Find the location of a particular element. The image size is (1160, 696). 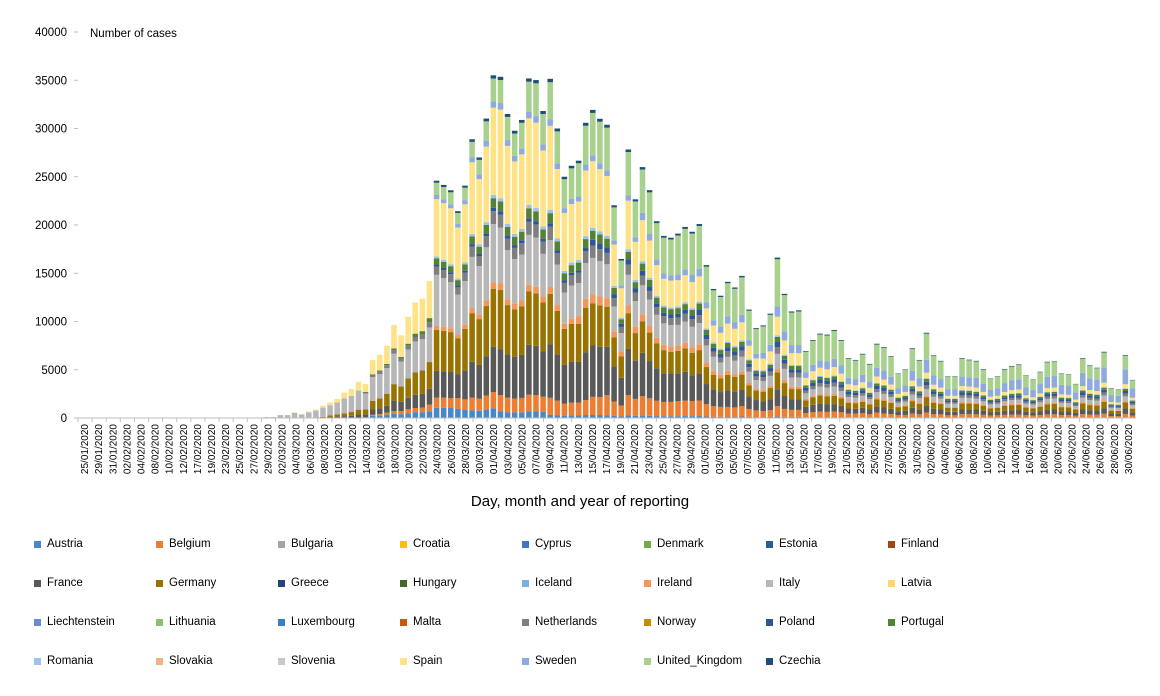

x-tick-label: 05/04/2020 is located at coordinates (522, 449).